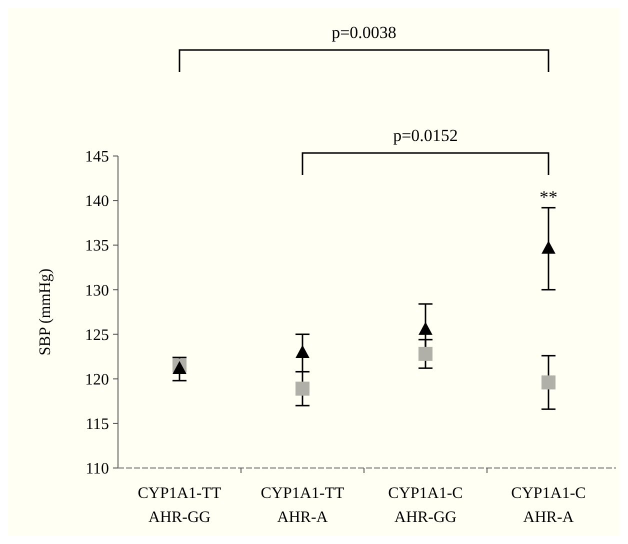 The image size is (628, 544). Describe the element at coordinates (548, 505) in the screenshot. I see `x-tick-label: CYP1A1-C AHR-A` at that location.